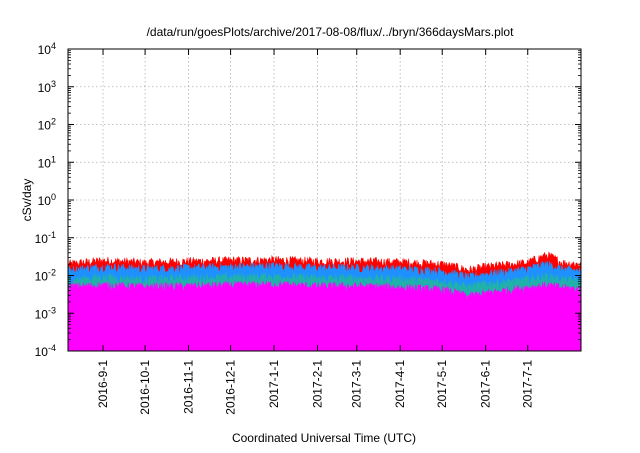  What do you see at coordinates (400, 384) in the screenshot?
I see `x-tick-label: 2017-4-1` at bounding box center [400, 384].